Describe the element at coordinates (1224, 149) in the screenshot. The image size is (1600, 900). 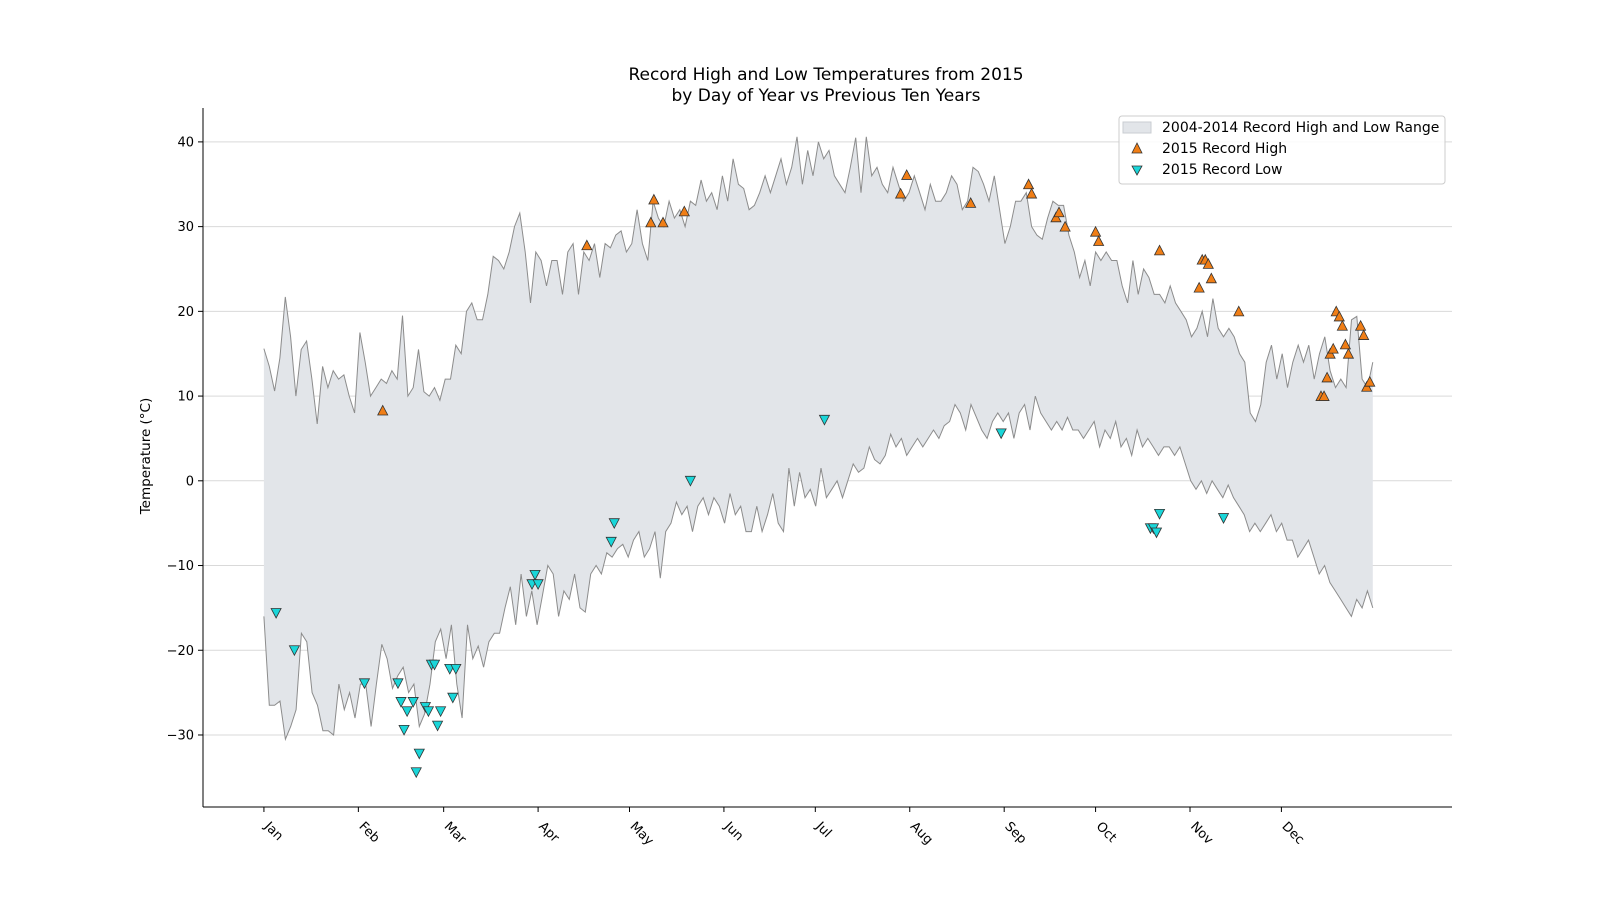
I see `legend-high-label: 2015 Record High` at that location.